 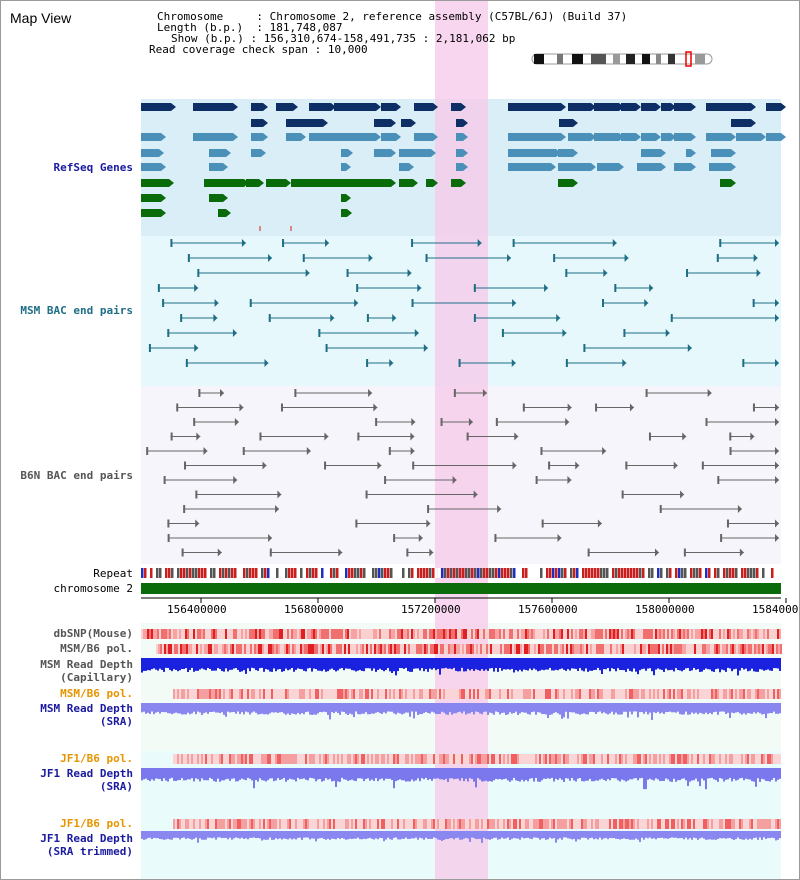 I want to click on refseq-mark, so click(x=260, y=228).